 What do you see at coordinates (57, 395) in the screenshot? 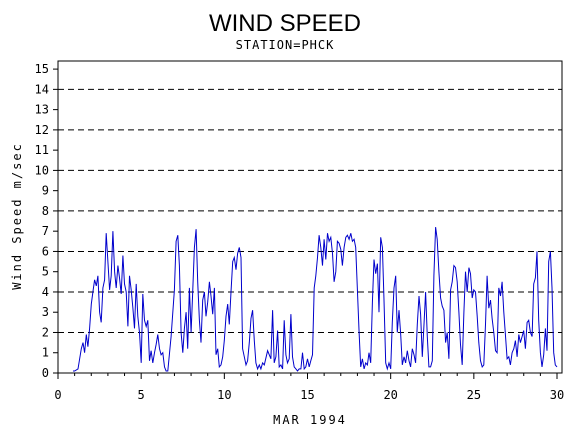
I see `x-tick-label: 0` at bounding box center [57, 395].